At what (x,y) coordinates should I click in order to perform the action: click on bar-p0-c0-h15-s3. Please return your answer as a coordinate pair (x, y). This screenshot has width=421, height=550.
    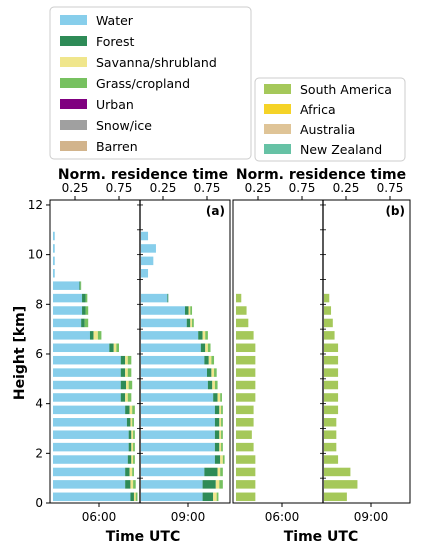
    Looking at the image, I should click on (87, 310).